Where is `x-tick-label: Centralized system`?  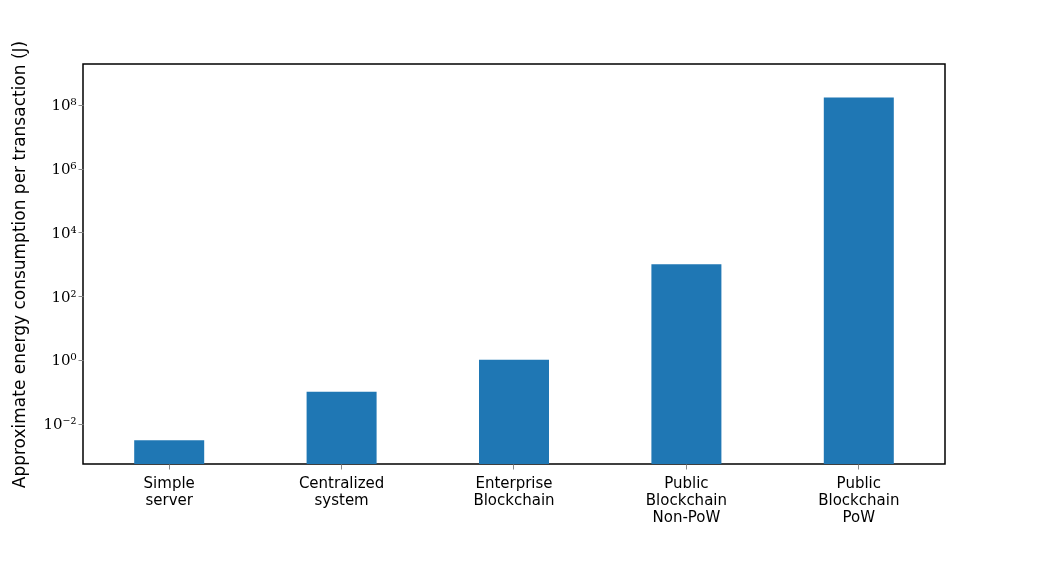 x-tick-label: Centralized system is located at coordinates (341, 491).